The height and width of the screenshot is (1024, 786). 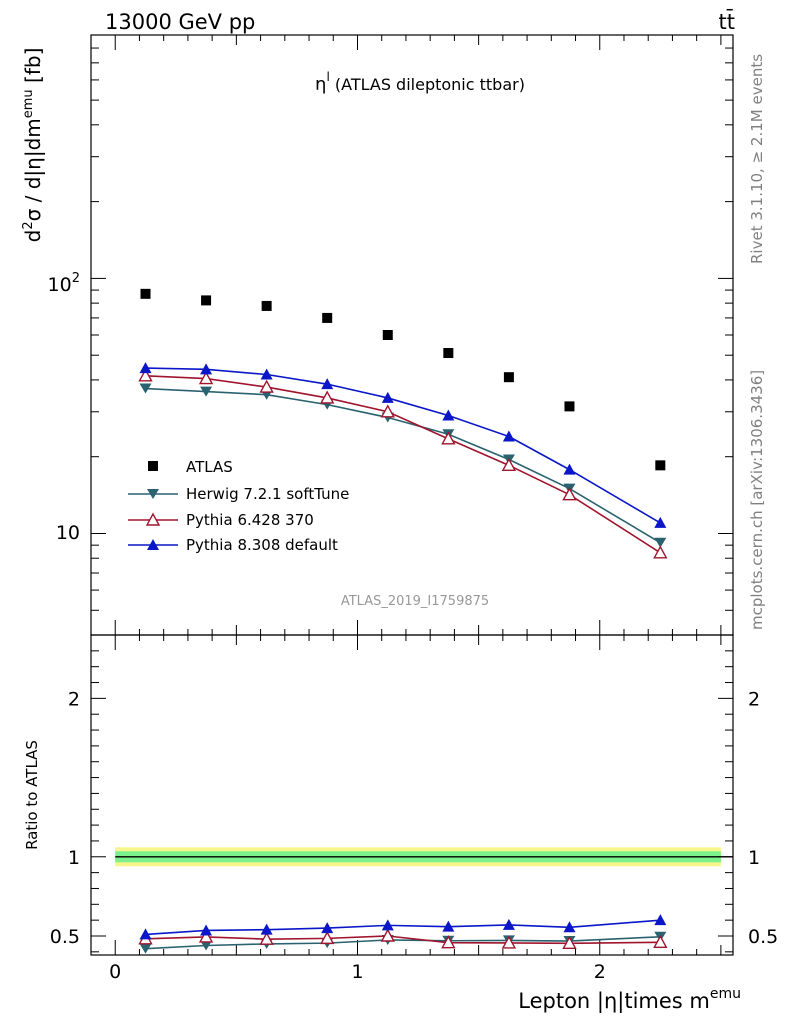 What do you see at coordinates (209, 467) in the screenshot?
I see `legend-label-atlas: ATLAS` at bounding box center [209, 467].